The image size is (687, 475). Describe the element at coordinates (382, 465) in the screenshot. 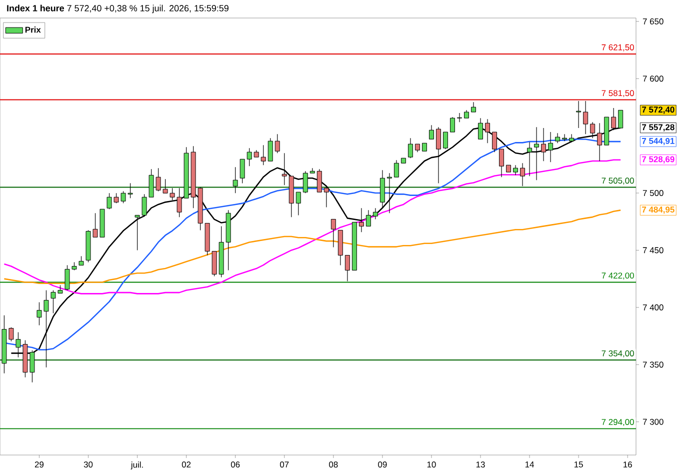

I see `x-tick-label: 09` at that location.